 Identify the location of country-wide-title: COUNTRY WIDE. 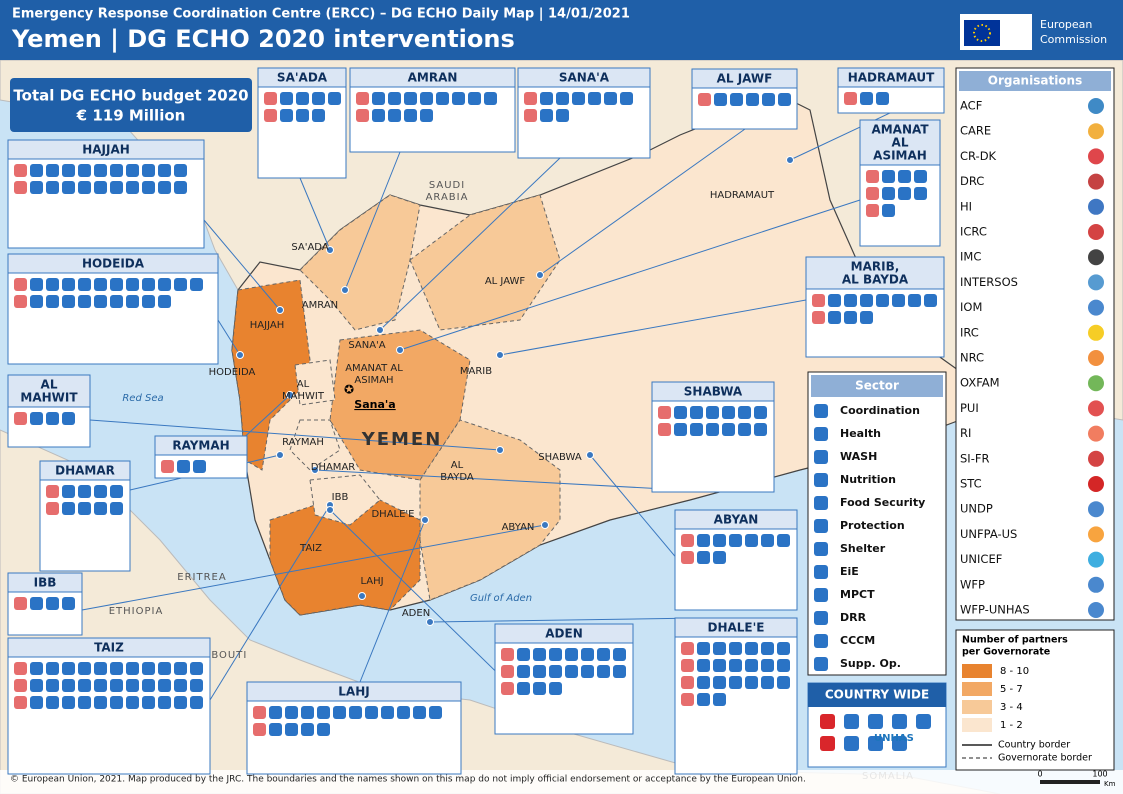
(877, 695).